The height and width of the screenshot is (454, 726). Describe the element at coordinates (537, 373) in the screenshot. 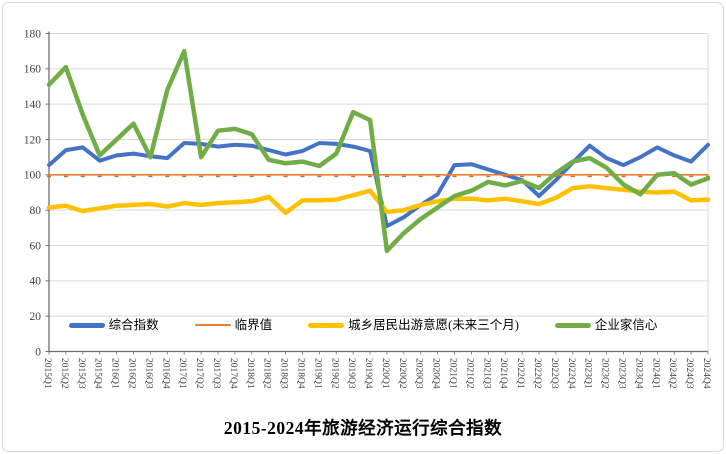

I see `x-axis-label-2022Q2: 2022Q2` at that location.